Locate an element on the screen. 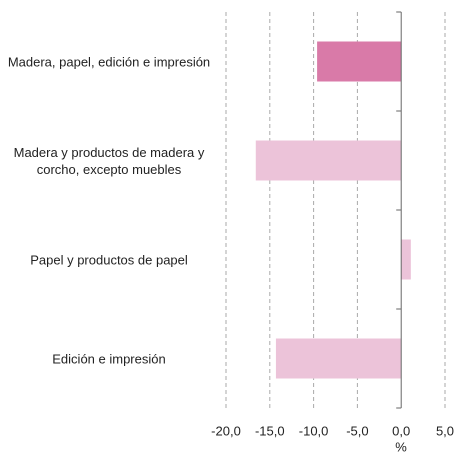 The height and width of the screenshot is (454, 458). y-tick-label: Papel y productos de papel is located at coordinates (109, 259).